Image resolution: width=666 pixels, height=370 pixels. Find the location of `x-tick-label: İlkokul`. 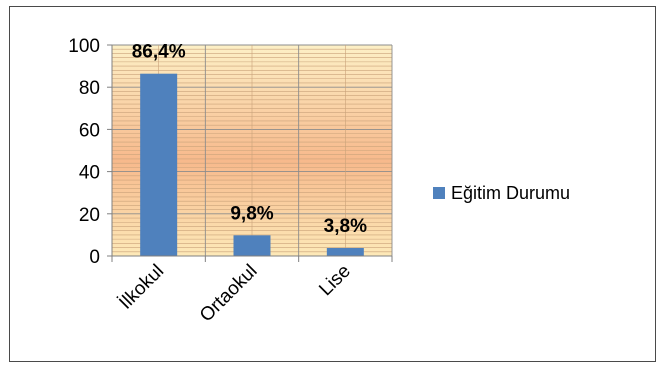

x-tick-label: İlkokul is located at coordinates (141, 287).